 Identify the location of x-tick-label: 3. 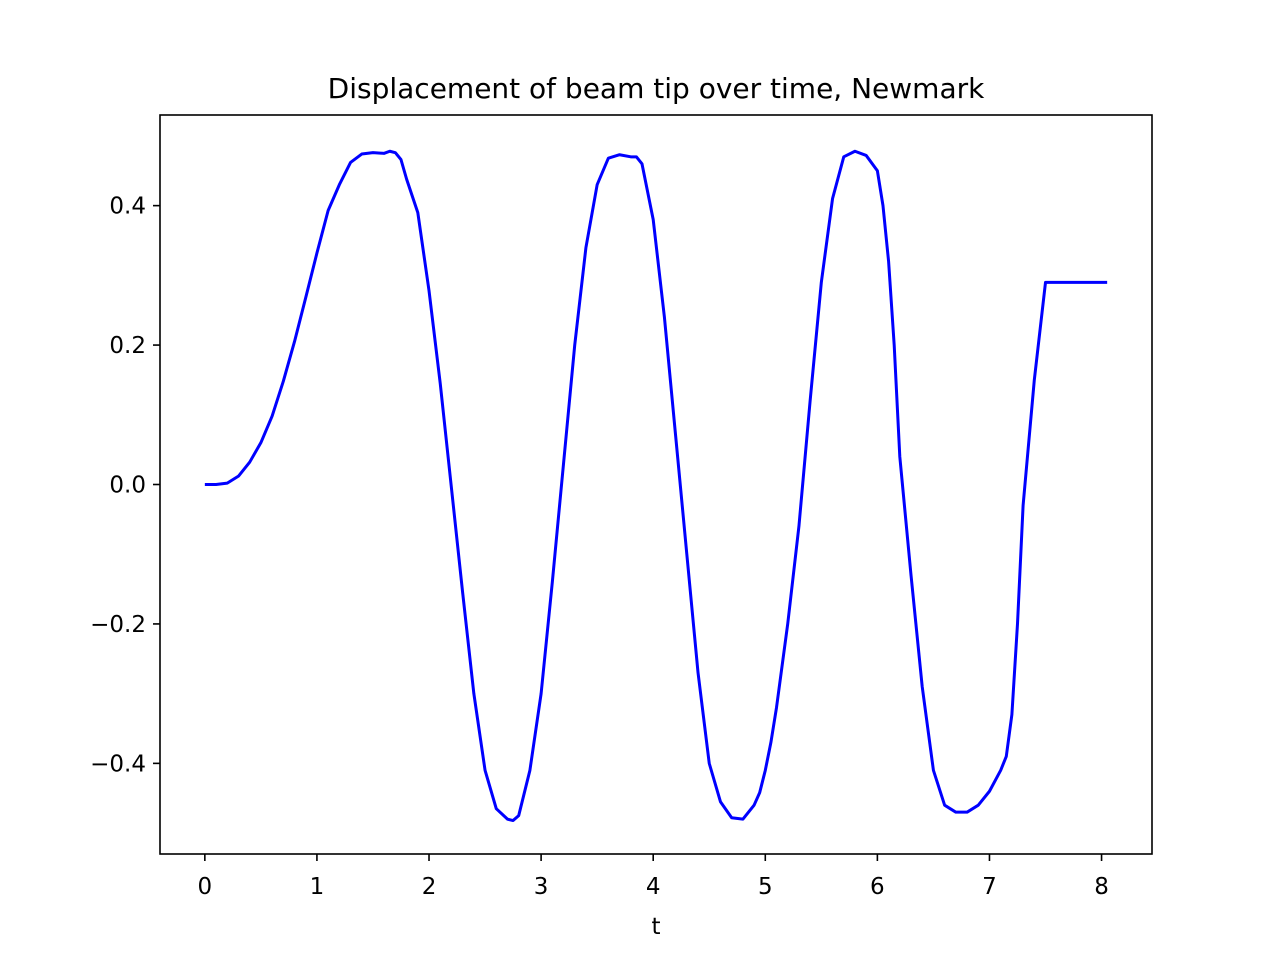
(541, 887).